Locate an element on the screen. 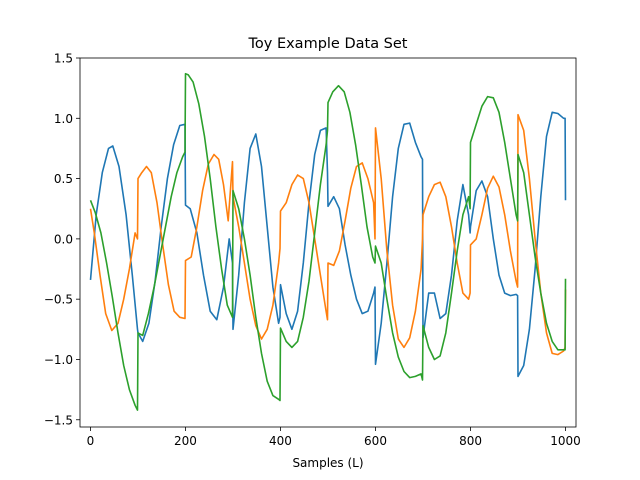 This screenshot has width=640, height=480. y-tick-label: 0.5 is located at coordinates (63, 179).